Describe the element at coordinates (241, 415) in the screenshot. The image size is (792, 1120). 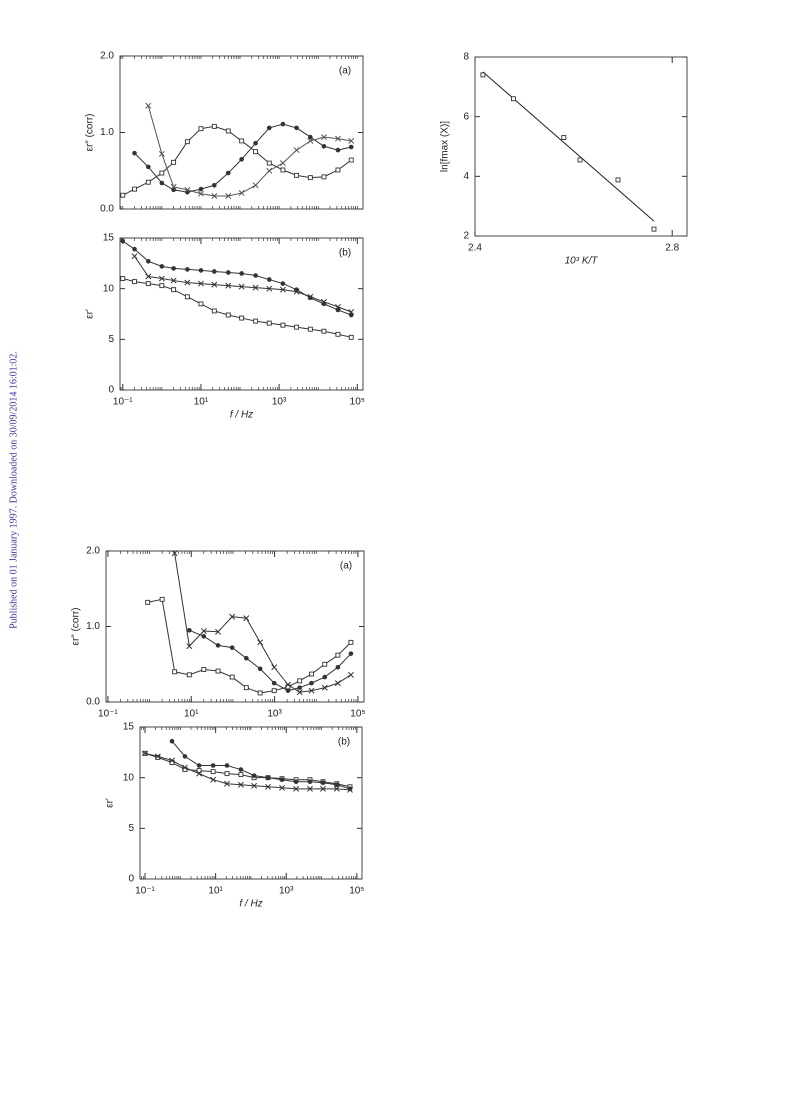
I see `x-axis-label: f / Hz` at that location.